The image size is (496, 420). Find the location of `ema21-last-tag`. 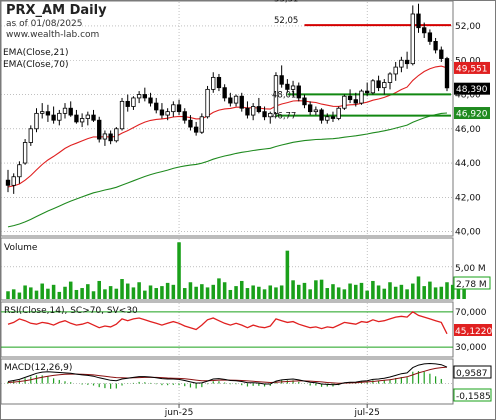

ema21-last-tag is located at coordinates (472, 67).